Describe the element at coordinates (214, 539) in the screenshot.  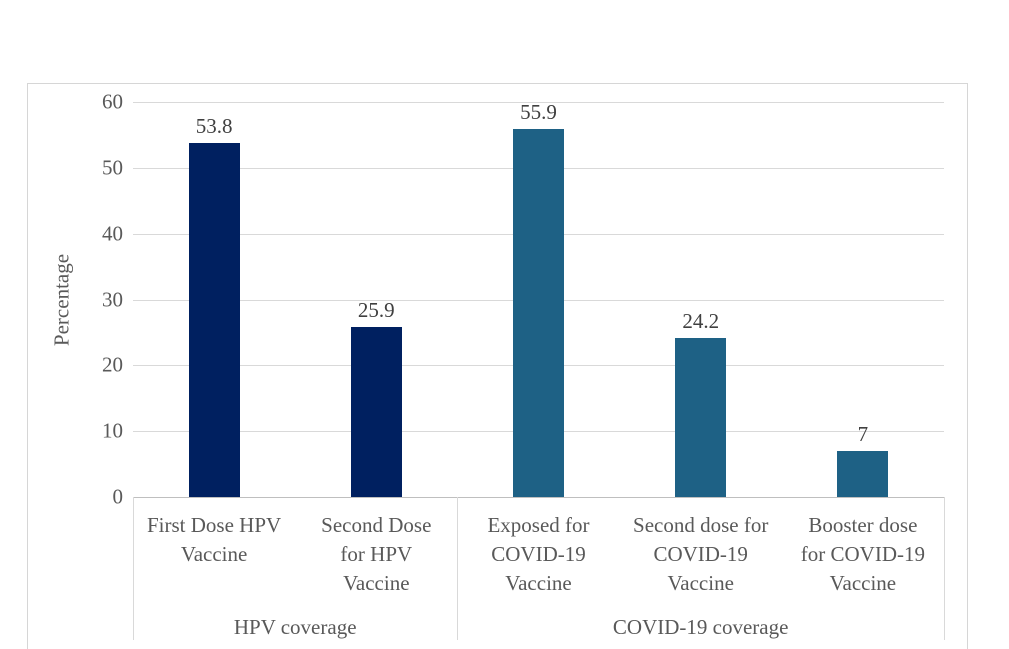
I see `category-tick-label: First Dose HPV Vaccine` at that location.